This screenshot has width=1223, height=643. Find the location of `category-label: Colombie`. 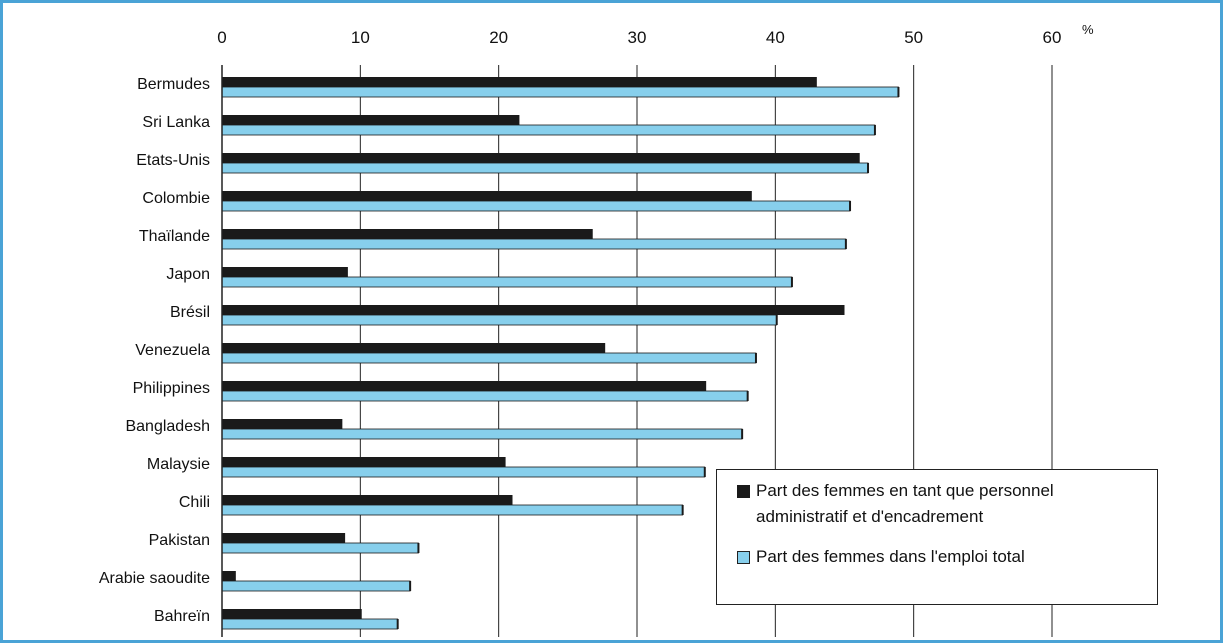

category-label: Colombie is located at coordinates (176, 198).